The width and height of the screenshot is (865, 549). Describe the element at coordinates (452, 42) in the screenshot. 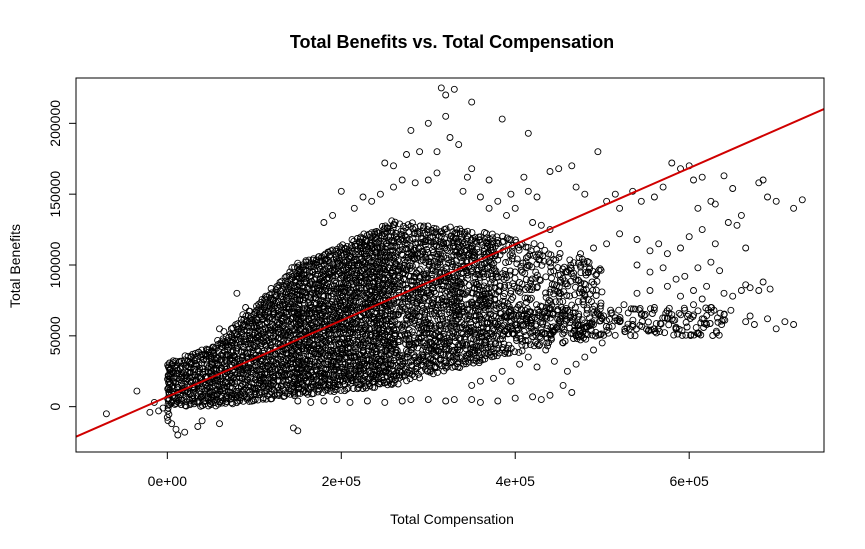

I see `chart-title: Total Benefits vs. Total Compensation` at that location.